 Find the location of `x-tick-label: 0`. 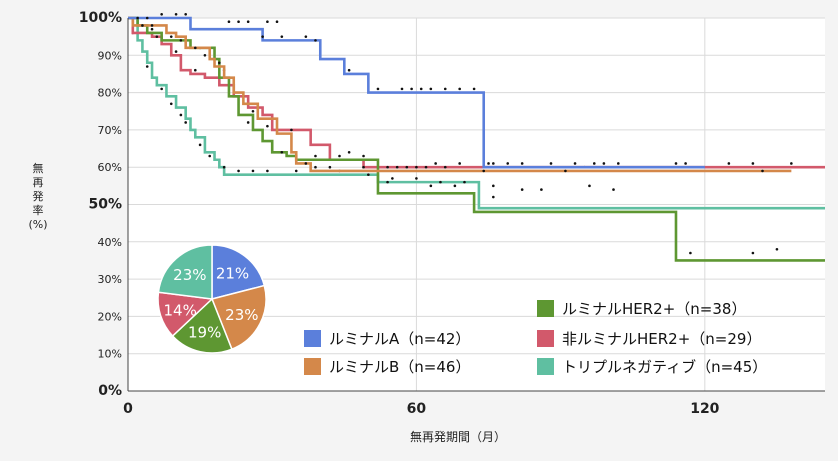

x-tick-label: 0 is located at coordinates (128, 409).